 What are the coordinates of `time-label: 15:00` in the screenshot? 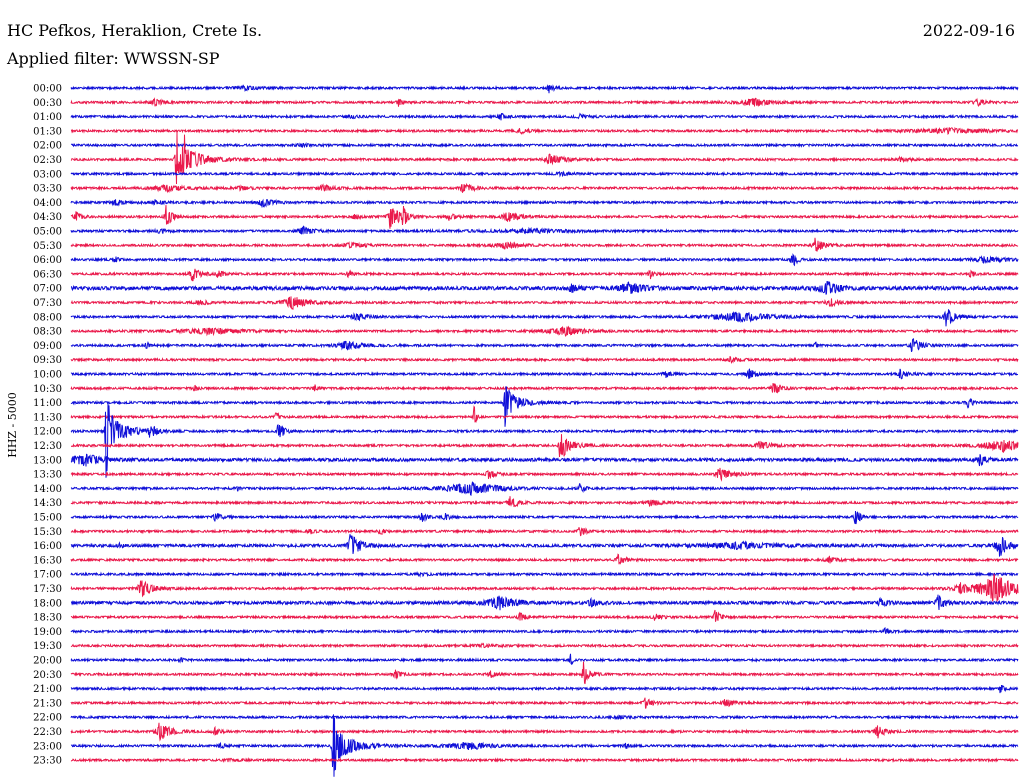 It's located at (47, 518).